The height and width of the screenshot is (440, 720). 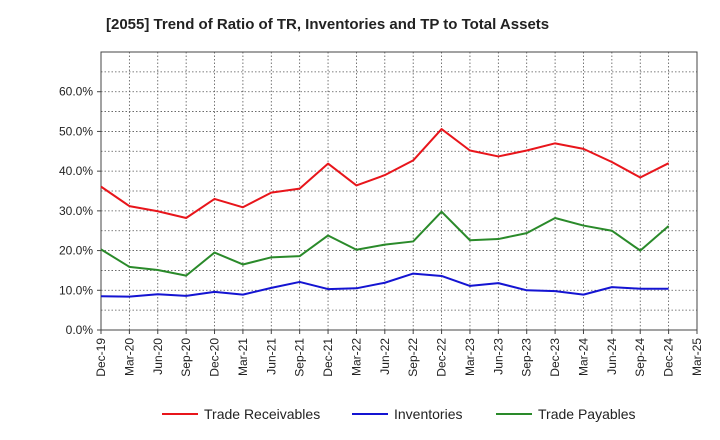 What do you see at coordinates (498, 356) in the screenshot?
I see `x-tick-label: Jun-23` at bounding box center [498, 356].